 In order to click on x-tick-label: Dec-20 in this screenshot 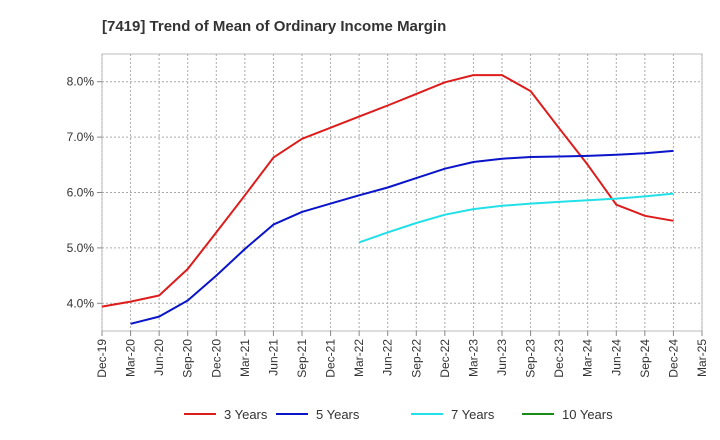, I will do `click(216, 358)`.